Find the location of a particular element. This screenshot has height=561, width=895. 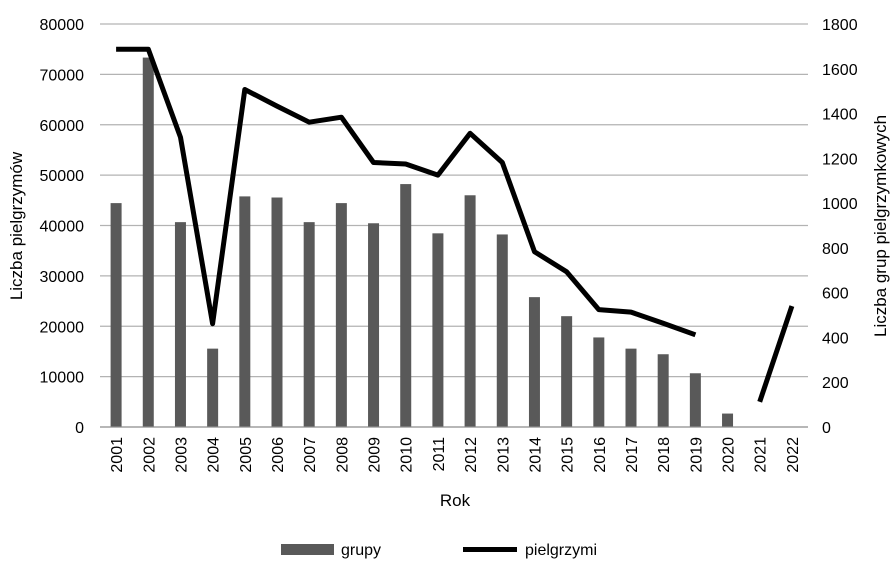

bar-grupy-2008 is located at coordinates (341, 315).